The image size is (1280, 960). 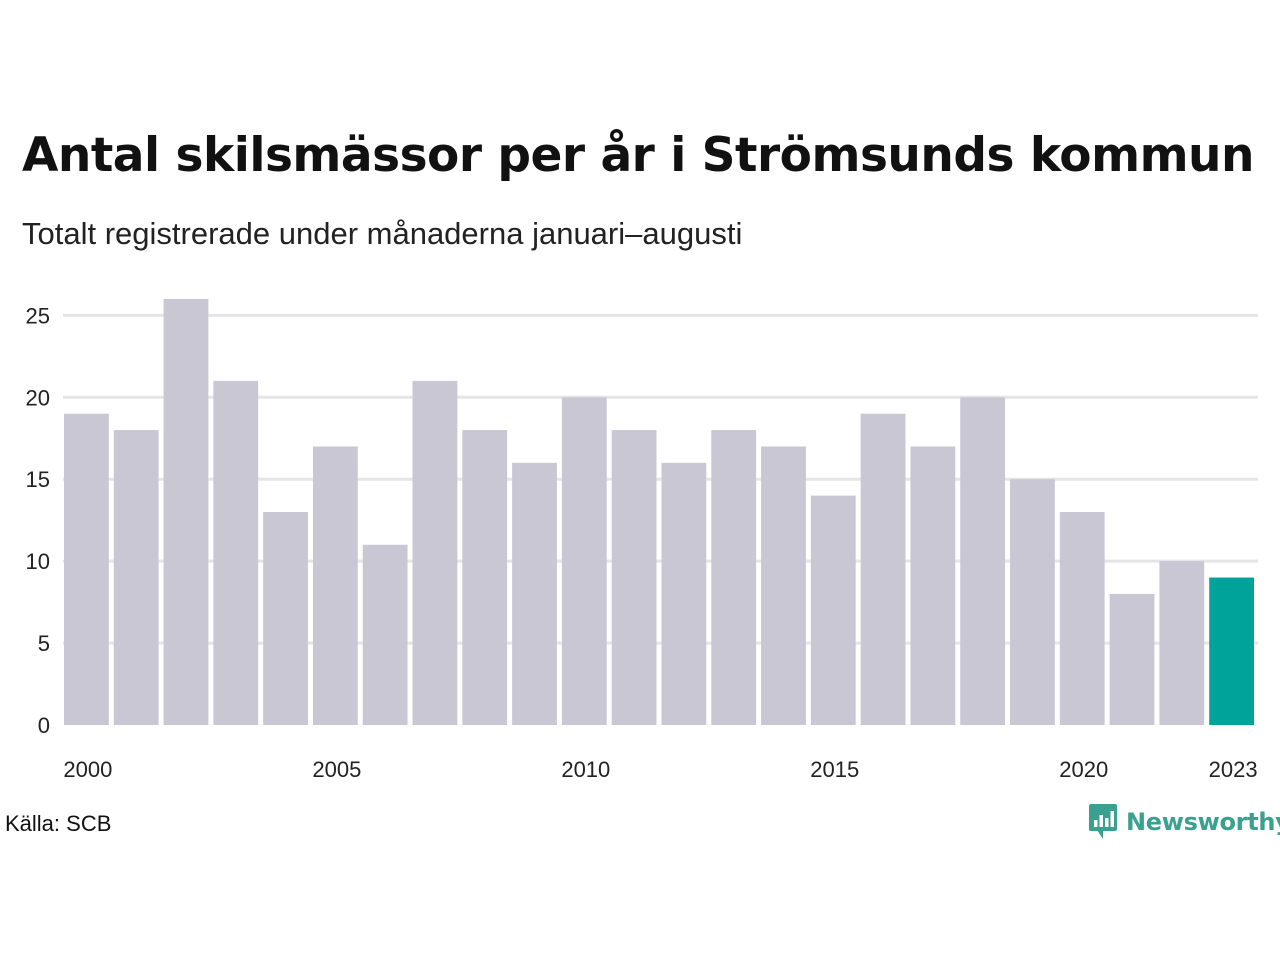 I want to click on newsworthy-logo-icon, so click(x=1103, y=821).